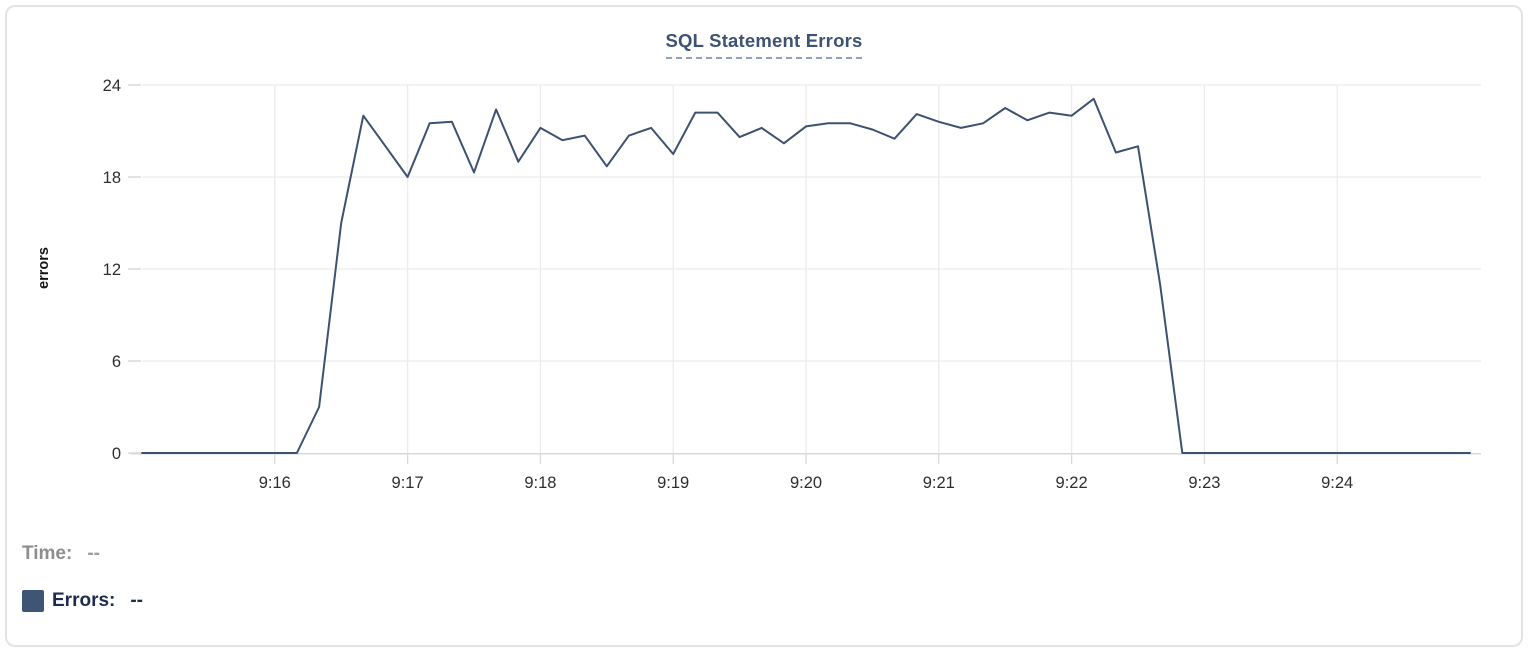 The width and height of the screenshot is (1528, 652). I want to click on time-value: --, so click(93, 553).